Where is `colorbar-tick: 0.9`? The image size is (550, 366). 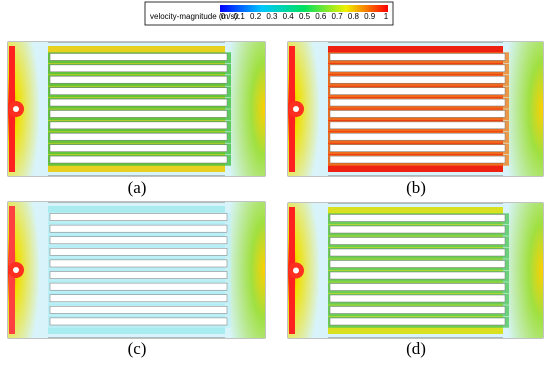 colorbar-tick: 0.9 is located at coordinates (370, 16).